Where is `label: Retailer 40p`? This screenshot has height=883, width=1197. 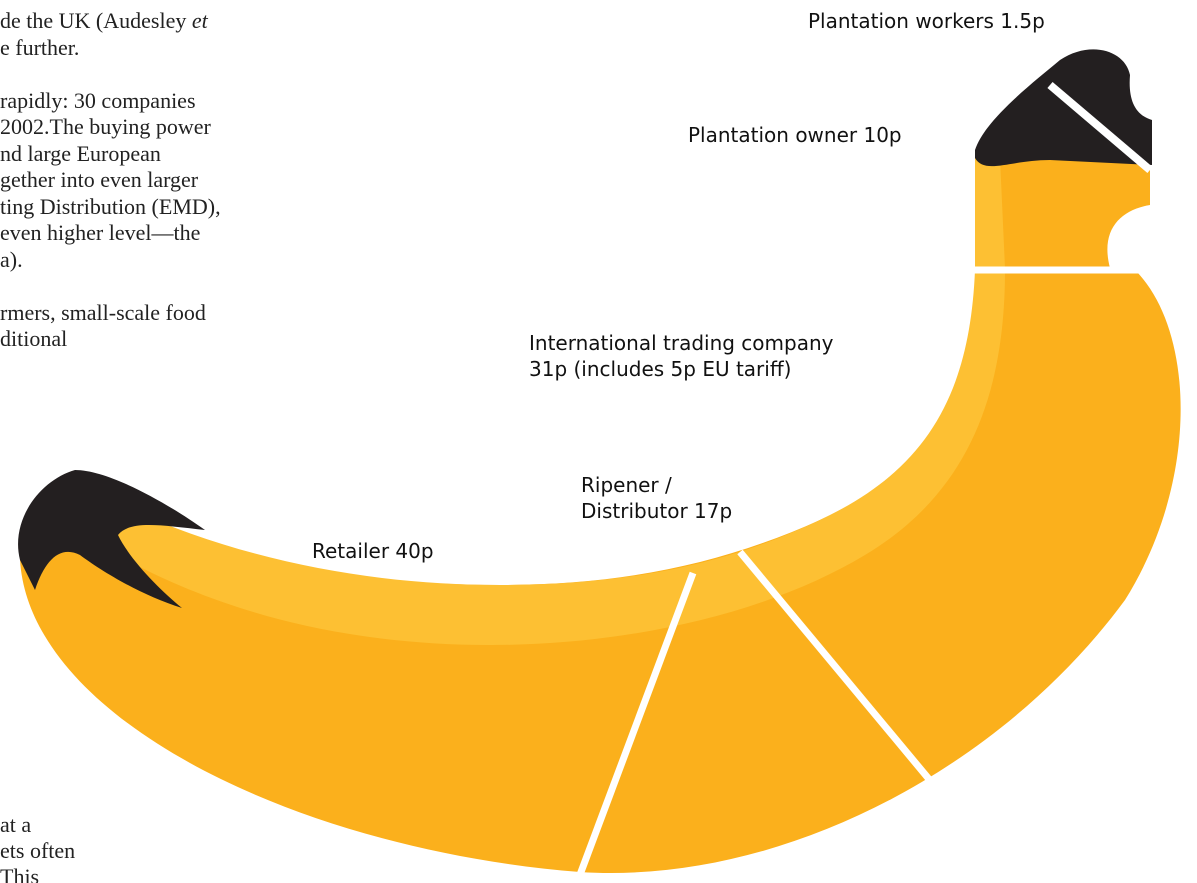 label: Retailer 40p is located at coordinates (373, 551).